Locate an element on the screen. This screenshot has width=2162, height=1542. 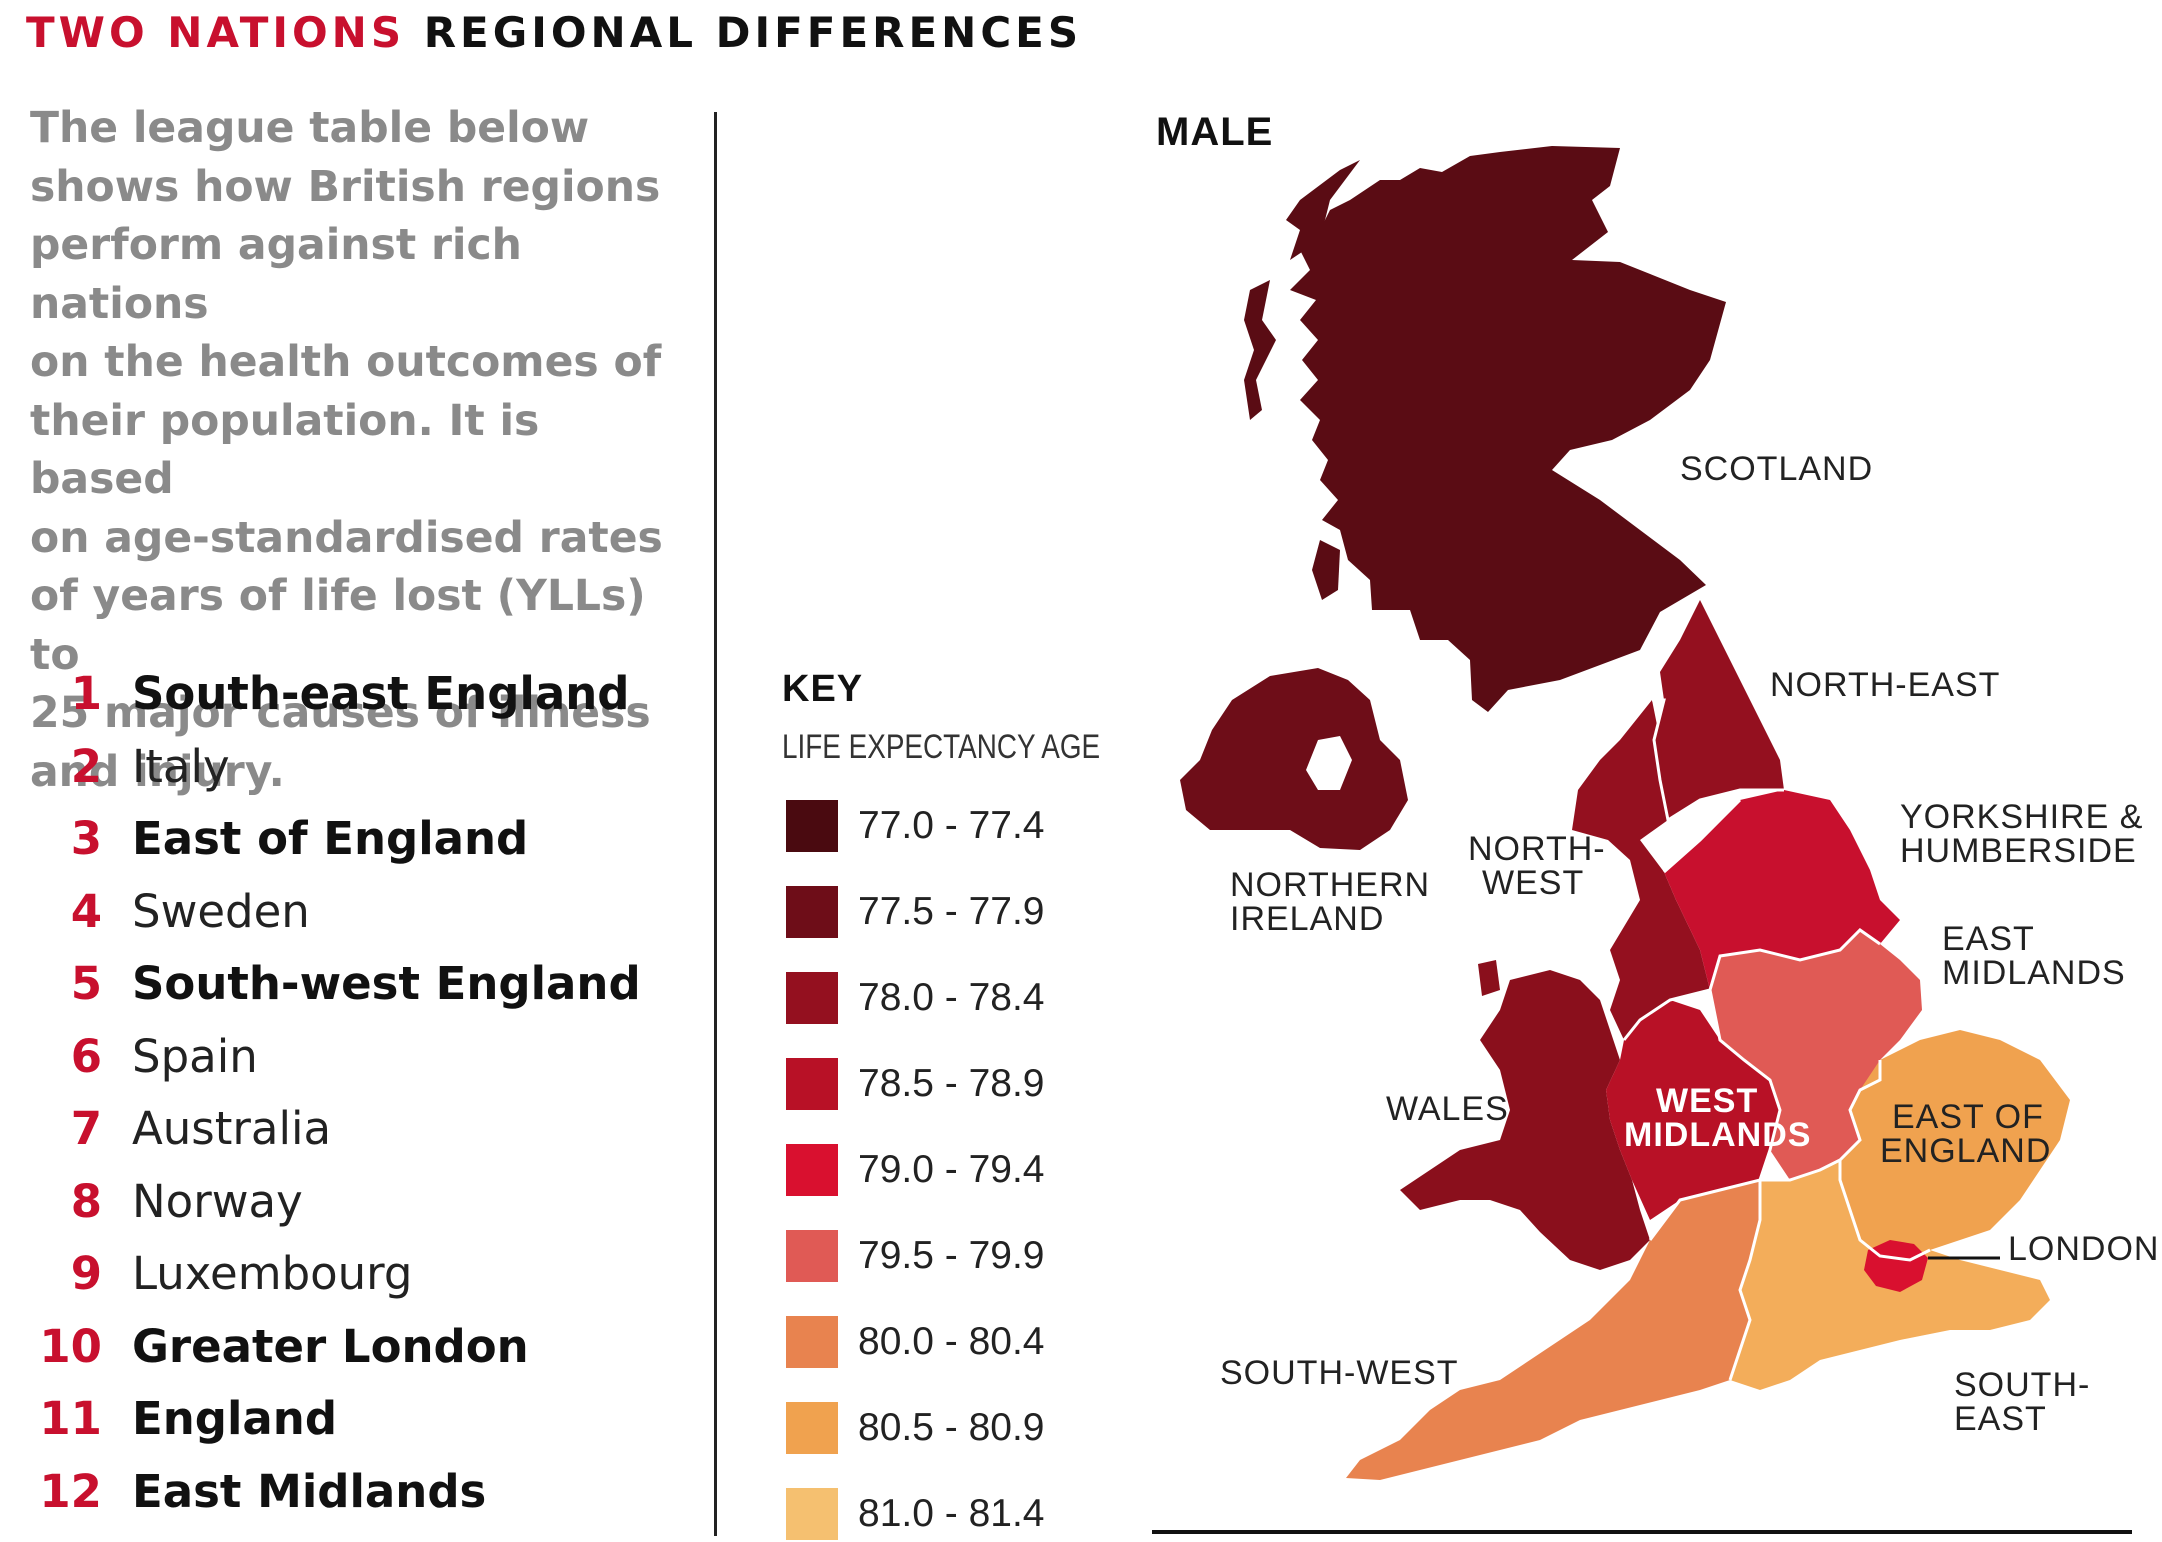
league-row: 4 Sweden is located at coordinates (350, 912).